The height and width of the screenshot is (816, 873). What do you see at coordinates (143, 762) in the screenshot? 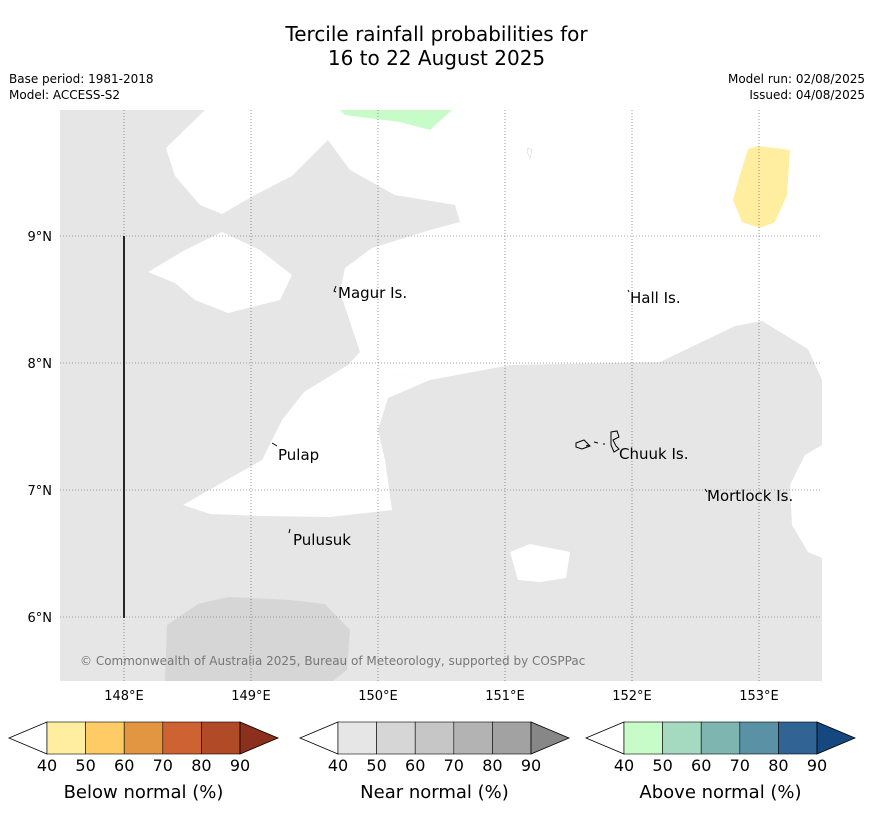
I see `colorbar-below: 40 50 60 70 80 90 Below normal (%)` at bounding box center [143, 762].